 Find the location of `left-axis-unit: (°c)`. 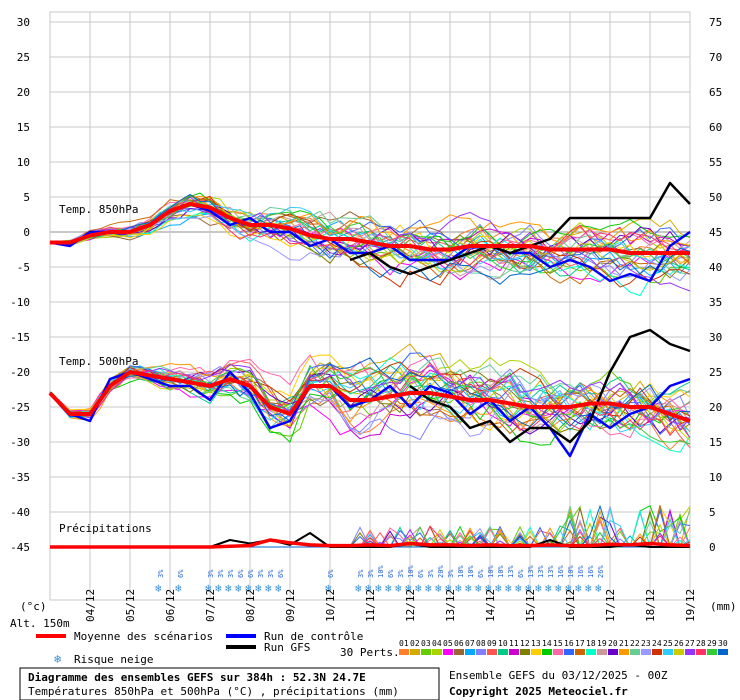

left-axis-unit: (°c) is located at coordinates (33, 606).